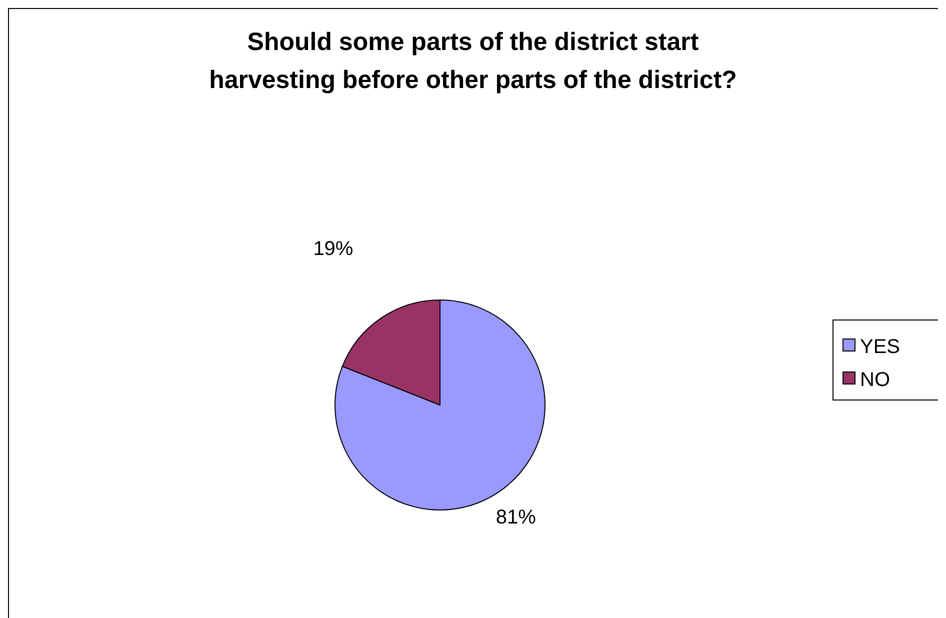  I want to click on chart-title: Should some parts of the district start harvesting before other parts of the district?, so click(473, 61).